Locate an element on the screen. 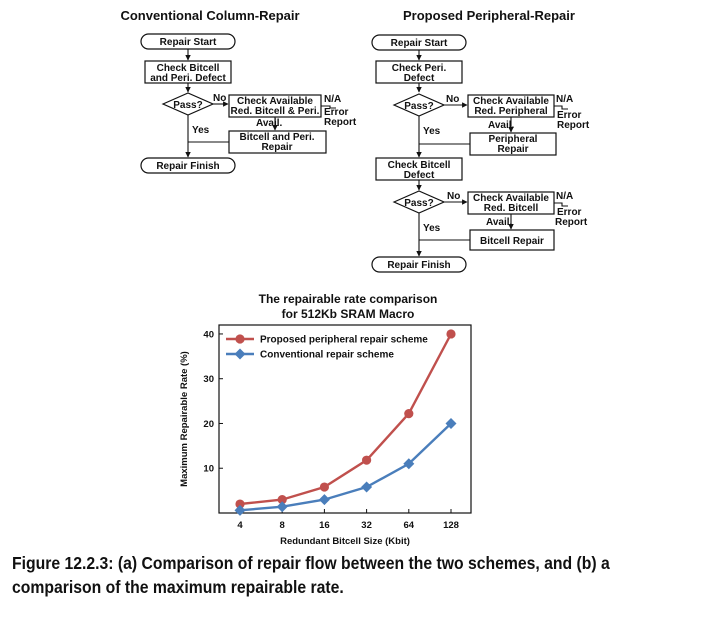 The height and width of the screenshot is (619, 715). left-check-label-1: Check Bitcell is located at coordinates (188, 68).